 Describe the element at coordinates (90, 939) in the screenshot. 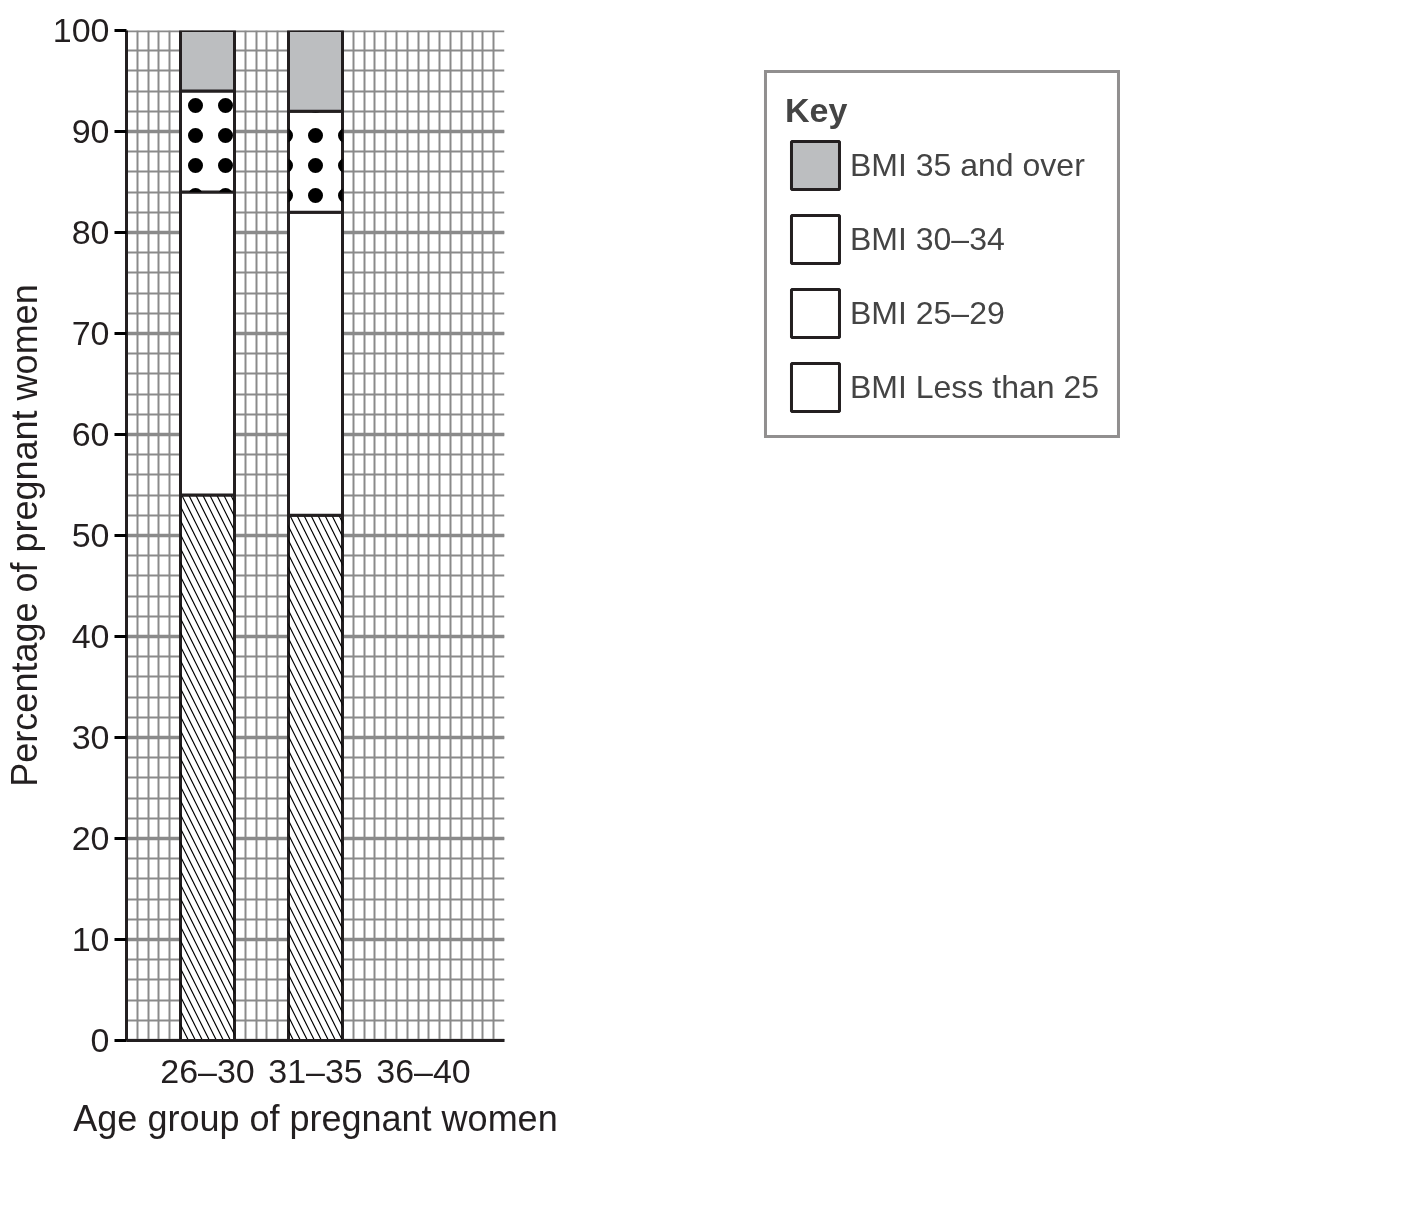

I see `y-tick-label: 10` at that location.